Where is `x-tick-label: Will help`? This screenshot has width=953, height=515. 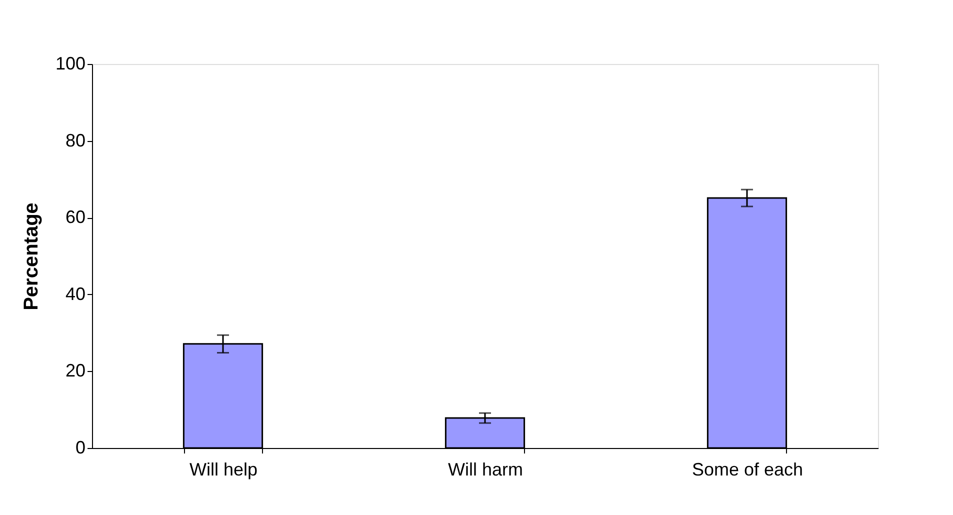
x-tick-label: Will help is located at coordinates (223, 470).